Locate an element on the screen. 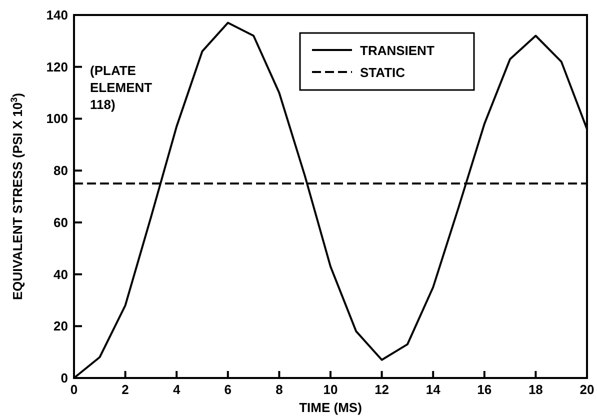 Image resolution: width=597 pixels, height=418 pixels. y-tick-label: 0 is located at coordinates (64, 378).